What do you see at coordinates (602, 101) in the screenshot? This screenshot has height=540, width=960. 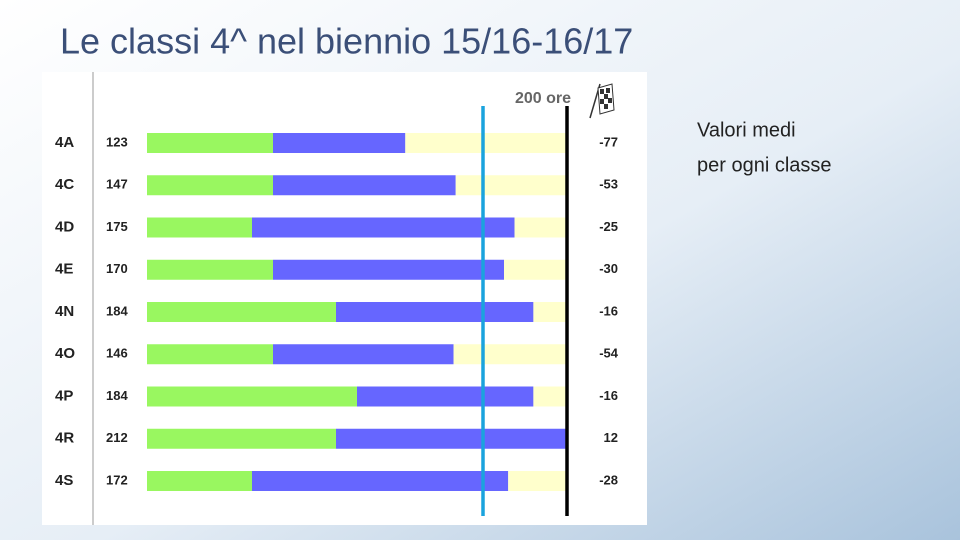 I see `flag-icon` at bounding box center [602, 101].